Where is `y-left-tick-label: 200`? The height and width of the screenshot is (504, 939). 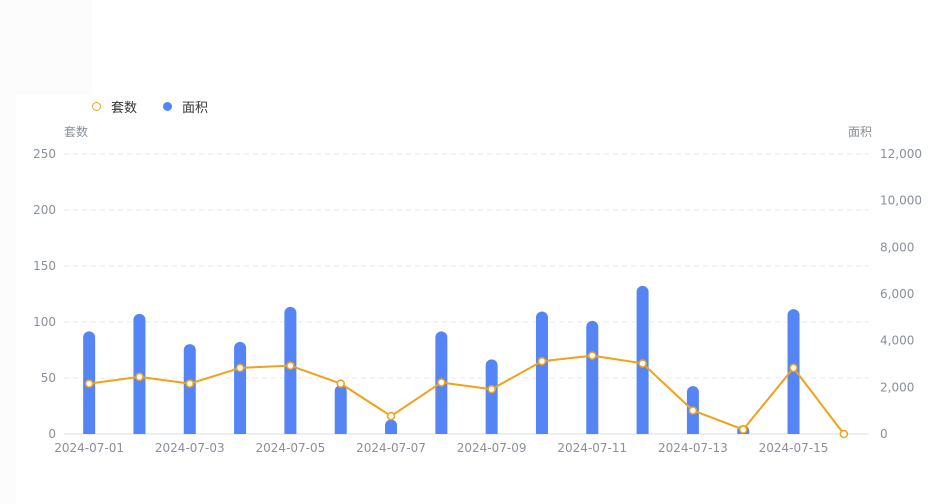
y-left-tick-label: 200 is located at coordinates (44, 210).